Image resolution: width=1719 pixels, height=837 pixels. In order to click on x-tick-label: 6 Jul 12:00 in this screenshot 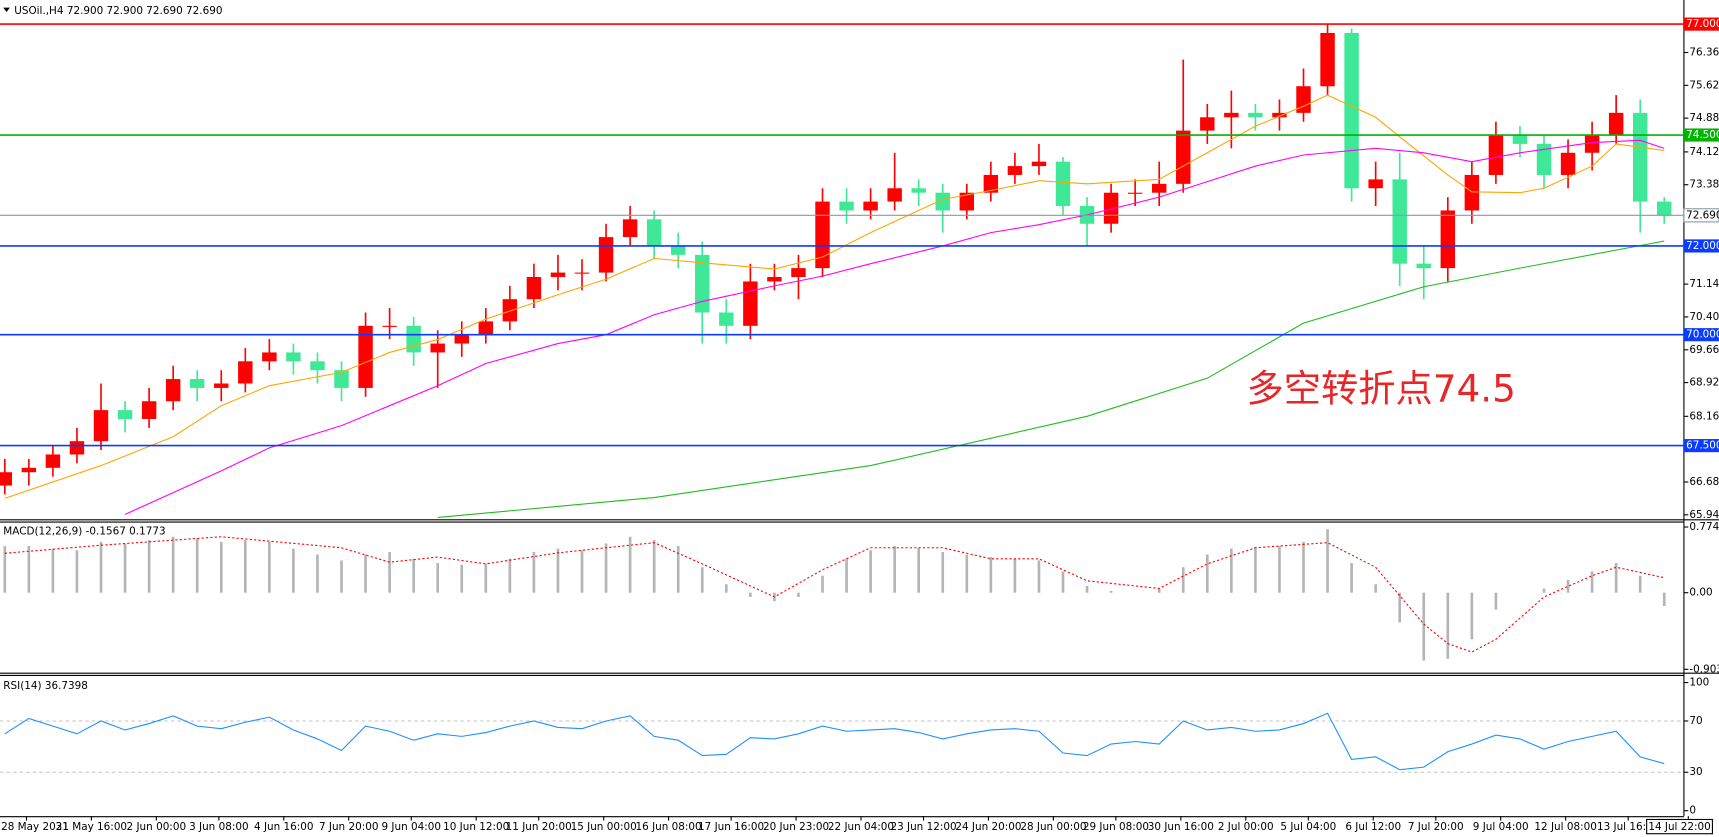, I will do `click(1373, 827)`.